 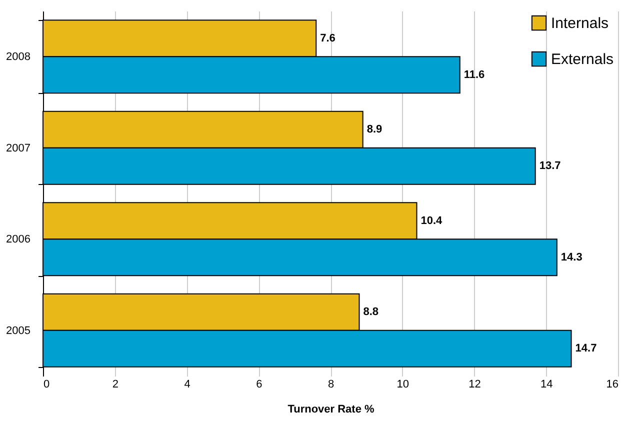 What do you see at coordinates (432, 220) in the screenshot?
I see `data-label: 10.4` at bounding box center [432, 220].